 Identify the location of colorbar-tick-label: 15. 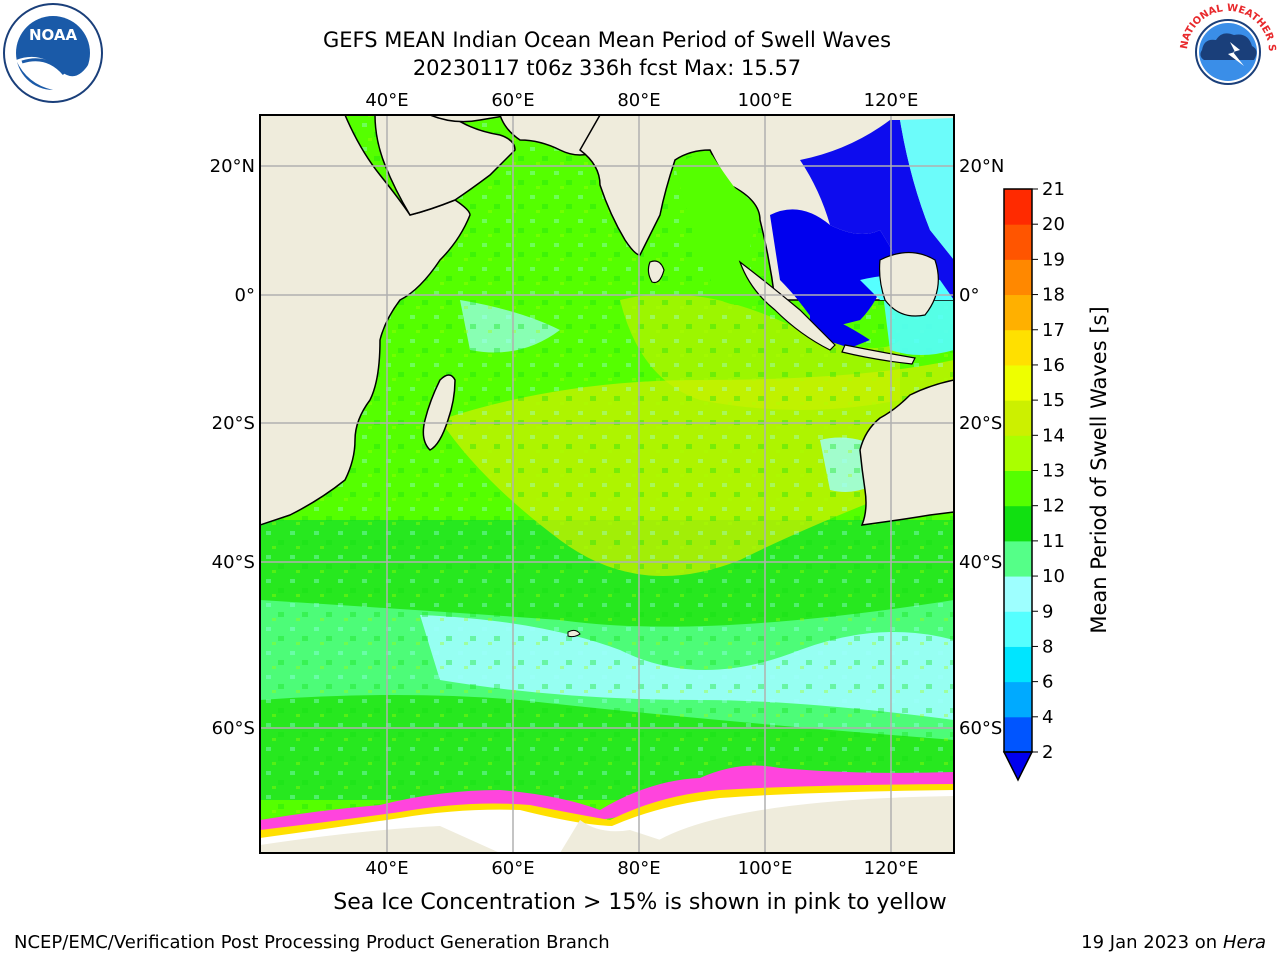
(1053, 400).